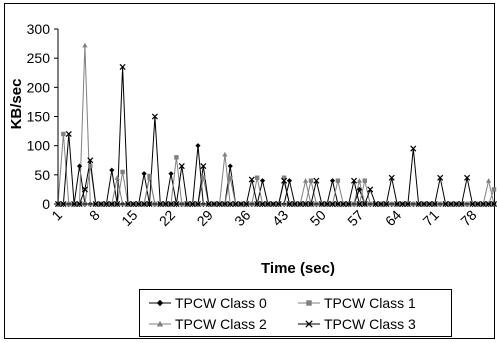  I want to click on y-tick-label: 0, so click(46, 204).